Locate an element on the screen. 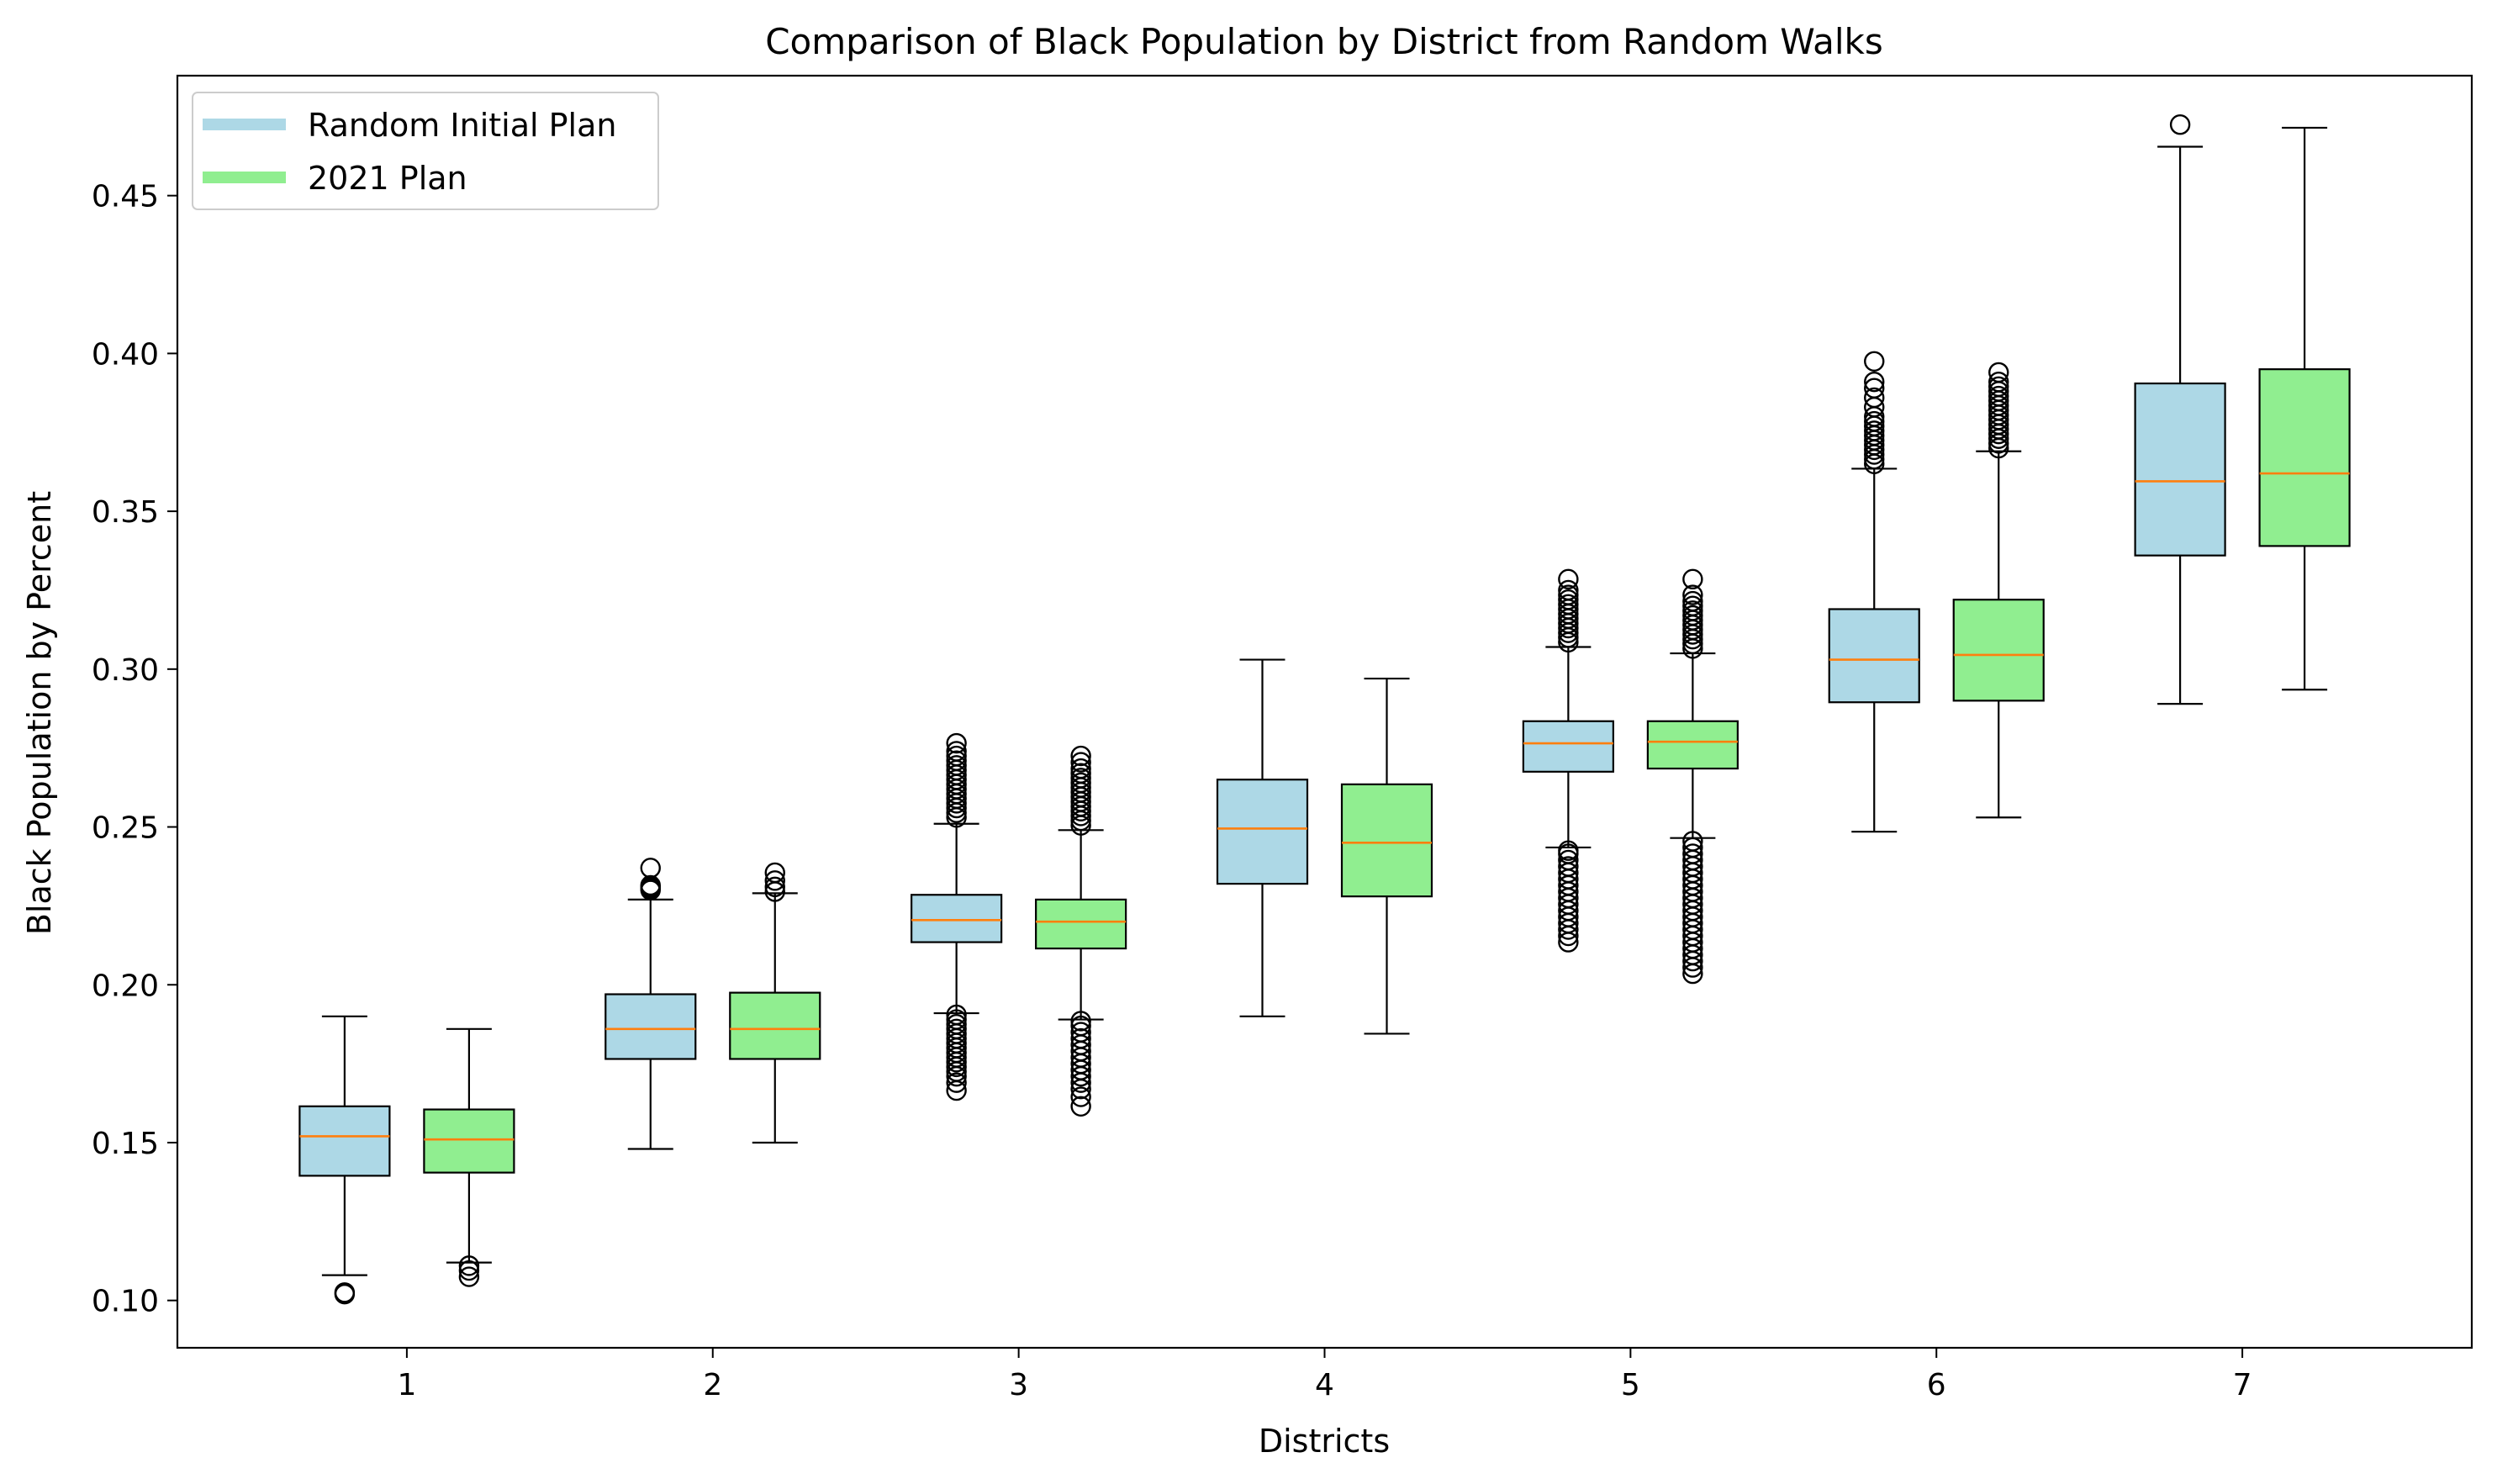  x-axis: 1 2 3 4 5 6 7 is located at coordinates (1324, 1375).